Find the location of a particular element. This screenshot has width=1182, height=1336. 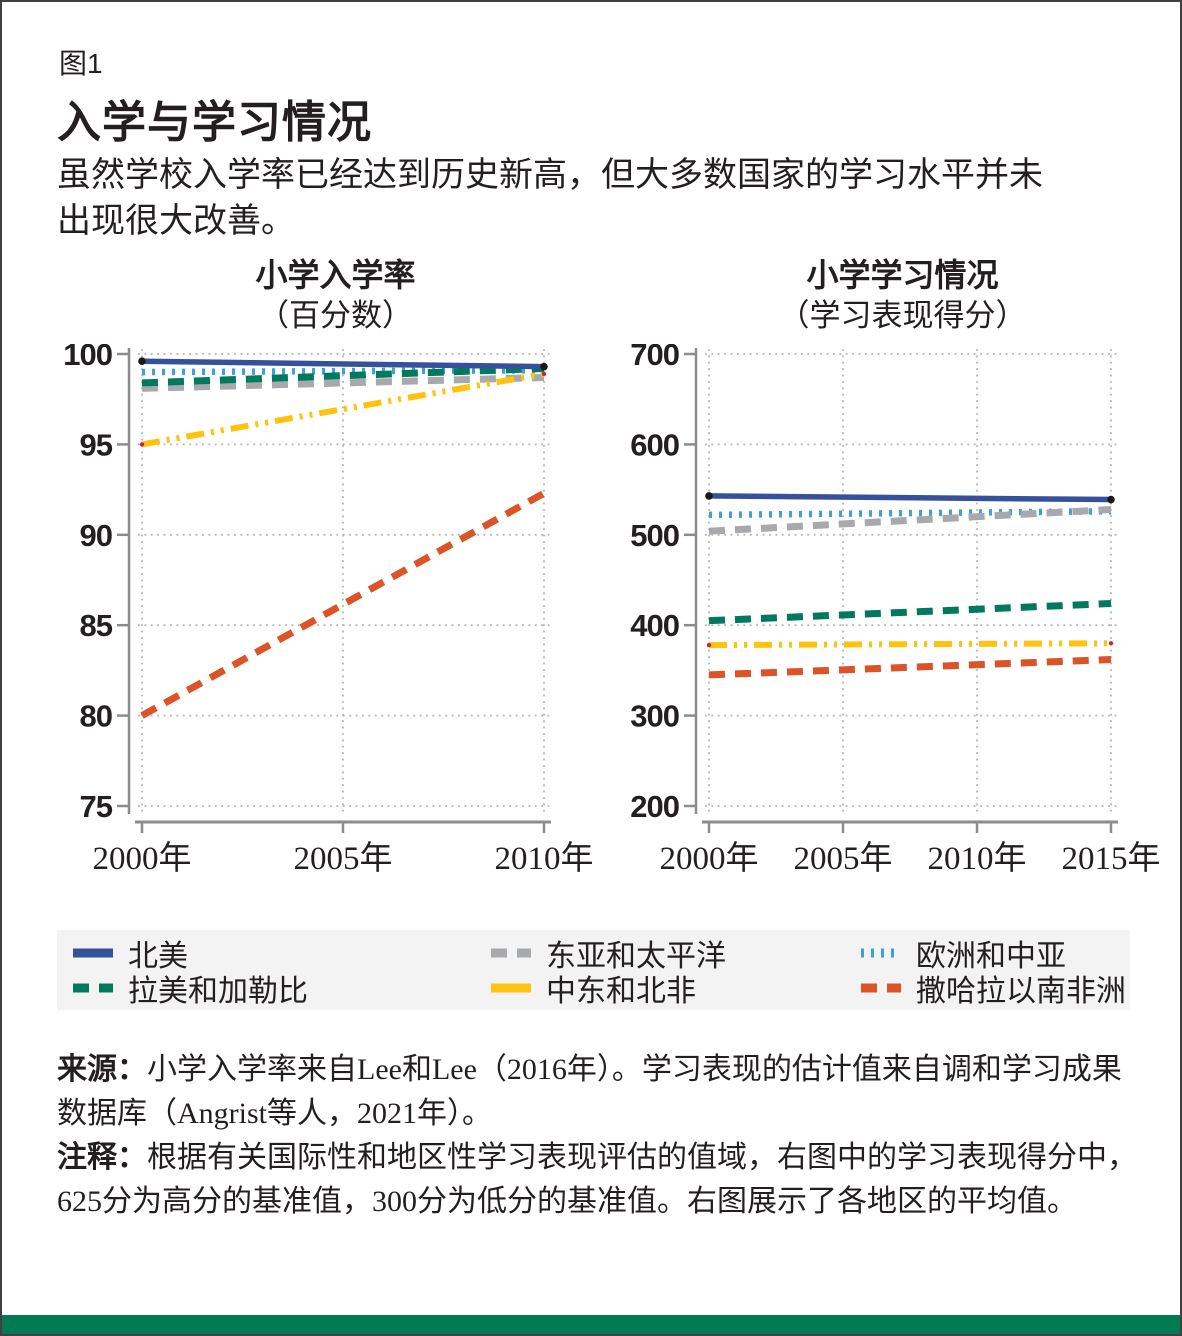

legend-item: 欧洲和中亚 is located at coordinates (994, 955).